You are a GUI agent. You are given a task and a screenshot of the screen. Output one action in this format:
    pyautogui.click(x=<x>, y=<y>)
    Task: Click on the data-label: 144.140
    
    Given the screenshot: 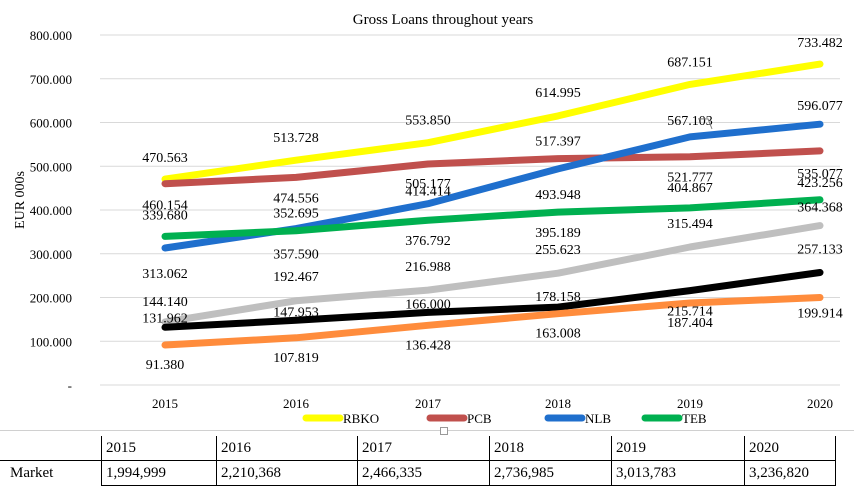 What is the action you would take?
    pyautogui.click(x=165, y=302)
    